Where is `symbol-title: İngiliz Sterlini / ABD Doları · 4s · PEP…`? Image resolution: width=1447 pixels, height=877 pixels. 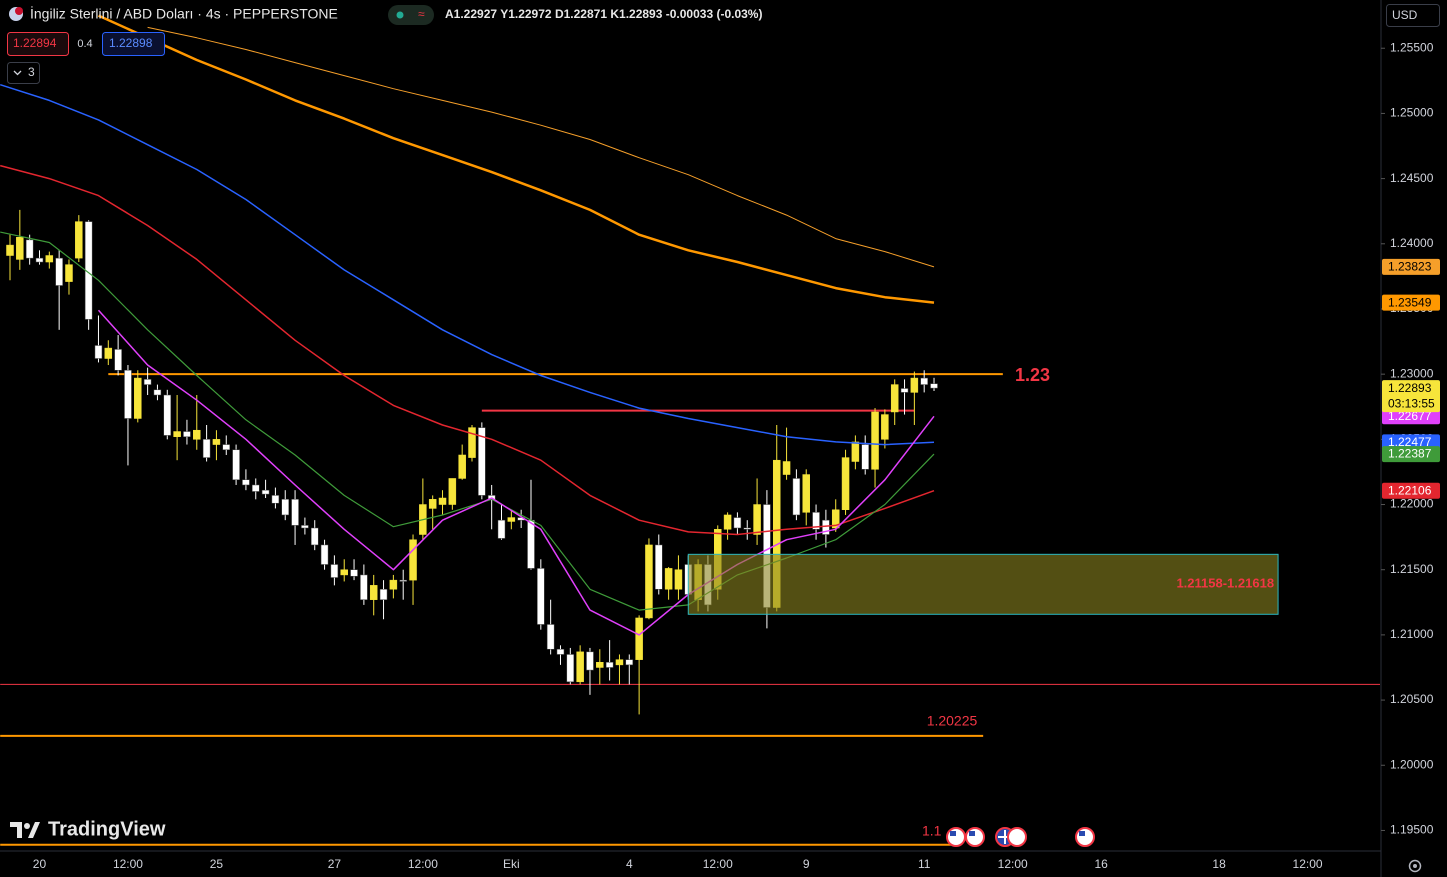
symbol-title: İngiliz Sterlini / ABD Doları · 4s · PEP… is located at coordinates (184, 13).